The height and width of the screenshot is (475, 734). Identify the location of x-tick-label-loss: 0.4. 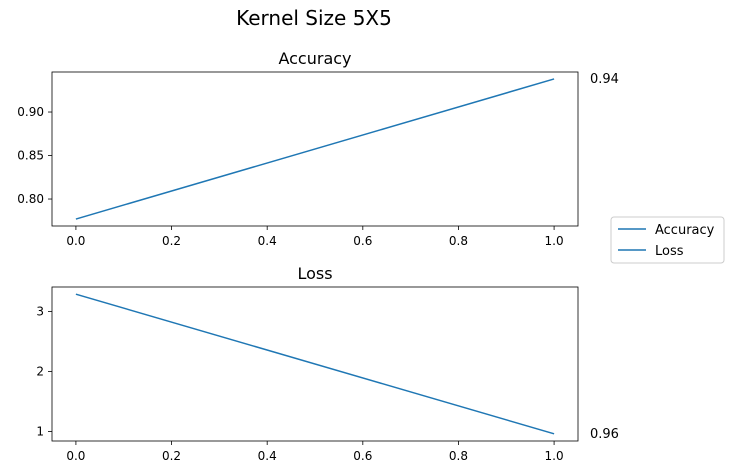
(267, 456).